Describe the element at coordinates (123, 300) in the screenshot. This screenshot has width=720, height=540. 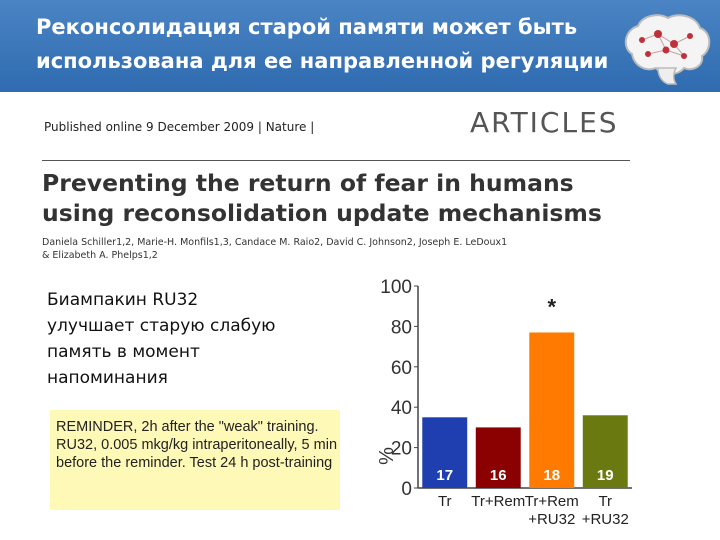
I see `finding-line-1: Биампакин RU32` at that location.